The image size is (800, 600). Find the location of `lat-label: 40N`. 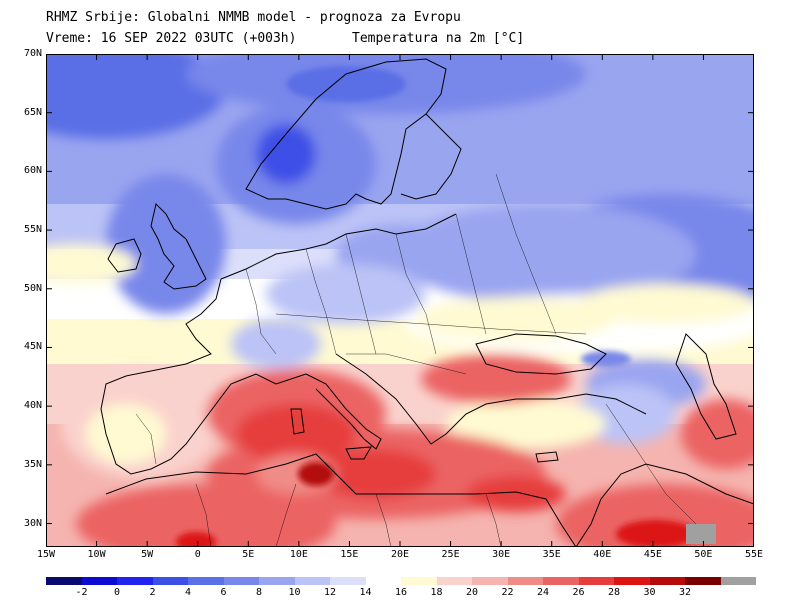

lat-label: 40N is located at coordinates (32, 406).